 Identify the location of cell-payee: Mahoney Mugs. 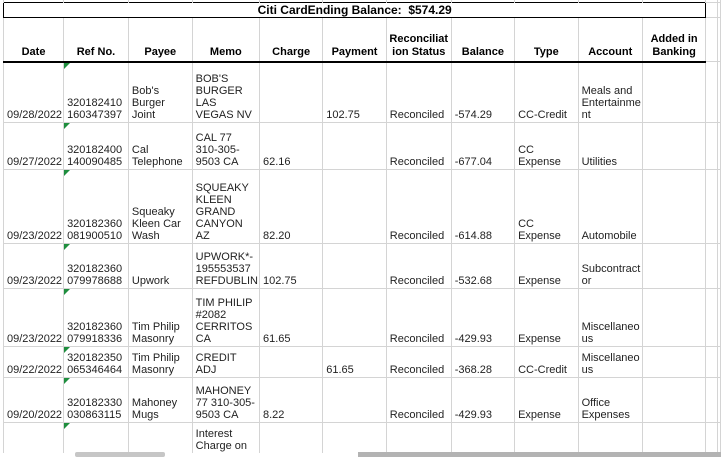
(160, 400).